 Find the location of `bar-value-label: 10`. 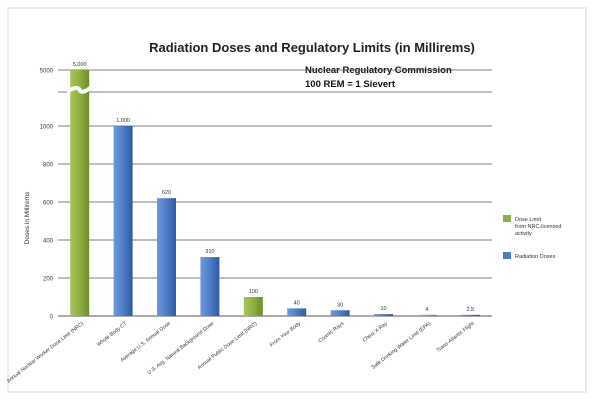

bar-value-label: 10 is located at coordinates (383, 309).